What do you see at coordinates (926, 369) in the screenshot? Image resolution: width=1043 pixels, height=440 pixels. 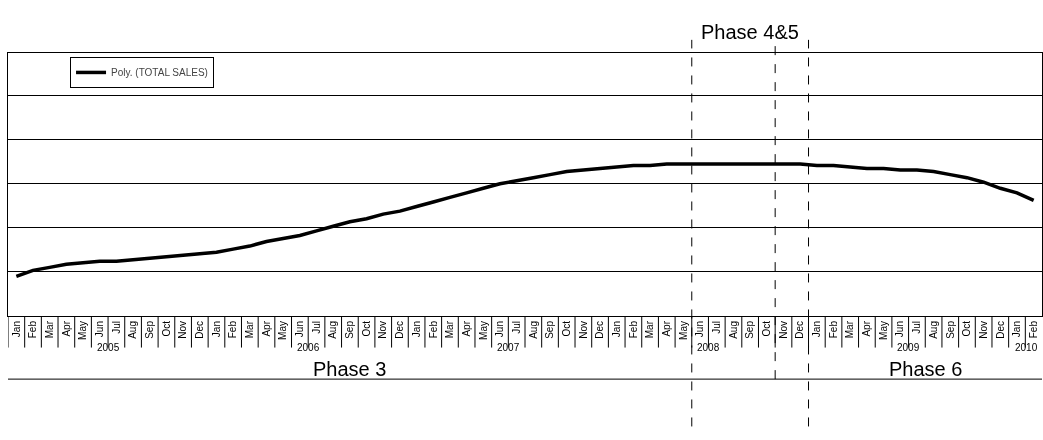 I see `text: Phase 6` at bounding box center [926, 369].